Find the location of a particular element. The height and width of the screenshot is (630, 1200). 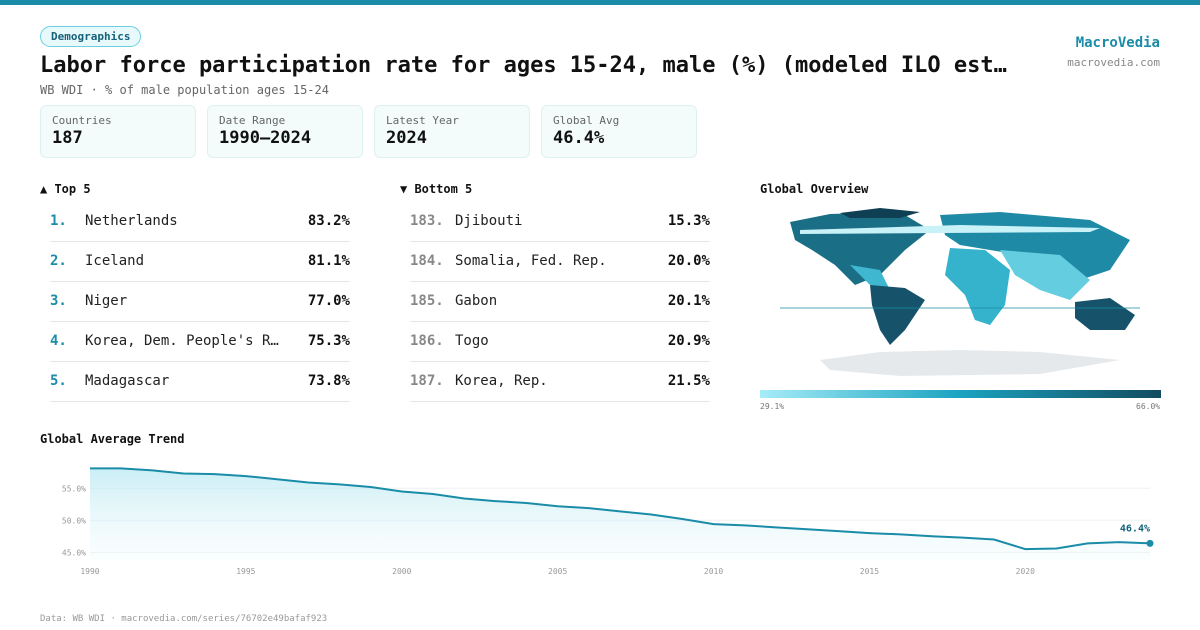

rank: 3. is located at coordinates (58, 301).